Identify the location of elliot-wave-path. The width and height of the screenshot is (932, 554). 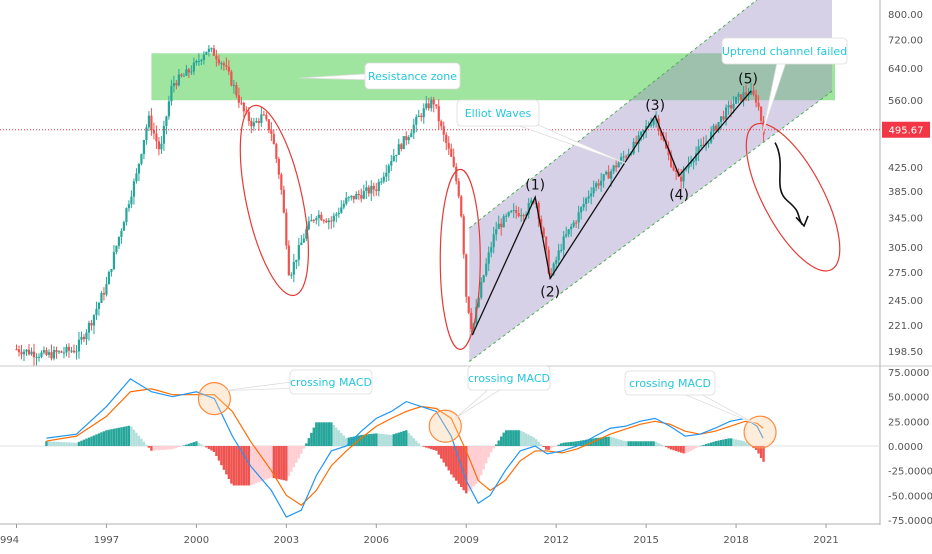
(611, 213).